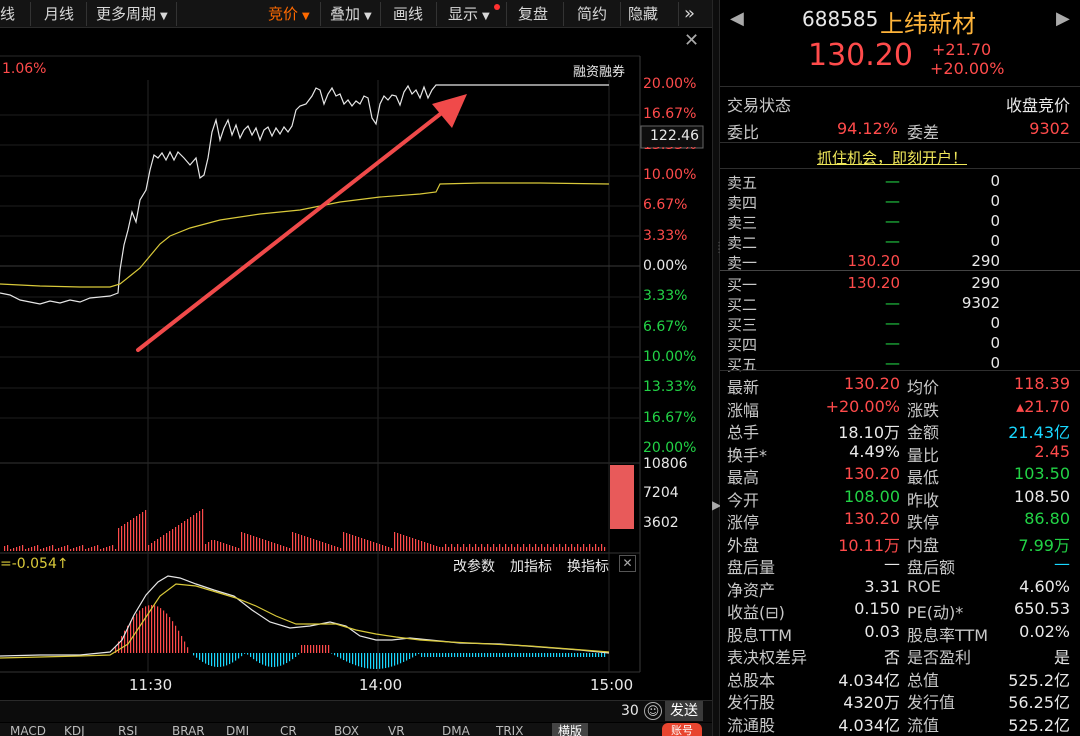 The height and width of the screenshot is (736, 1080). I want to click on switch-indicator-button: 换指标, so click(588, 567).